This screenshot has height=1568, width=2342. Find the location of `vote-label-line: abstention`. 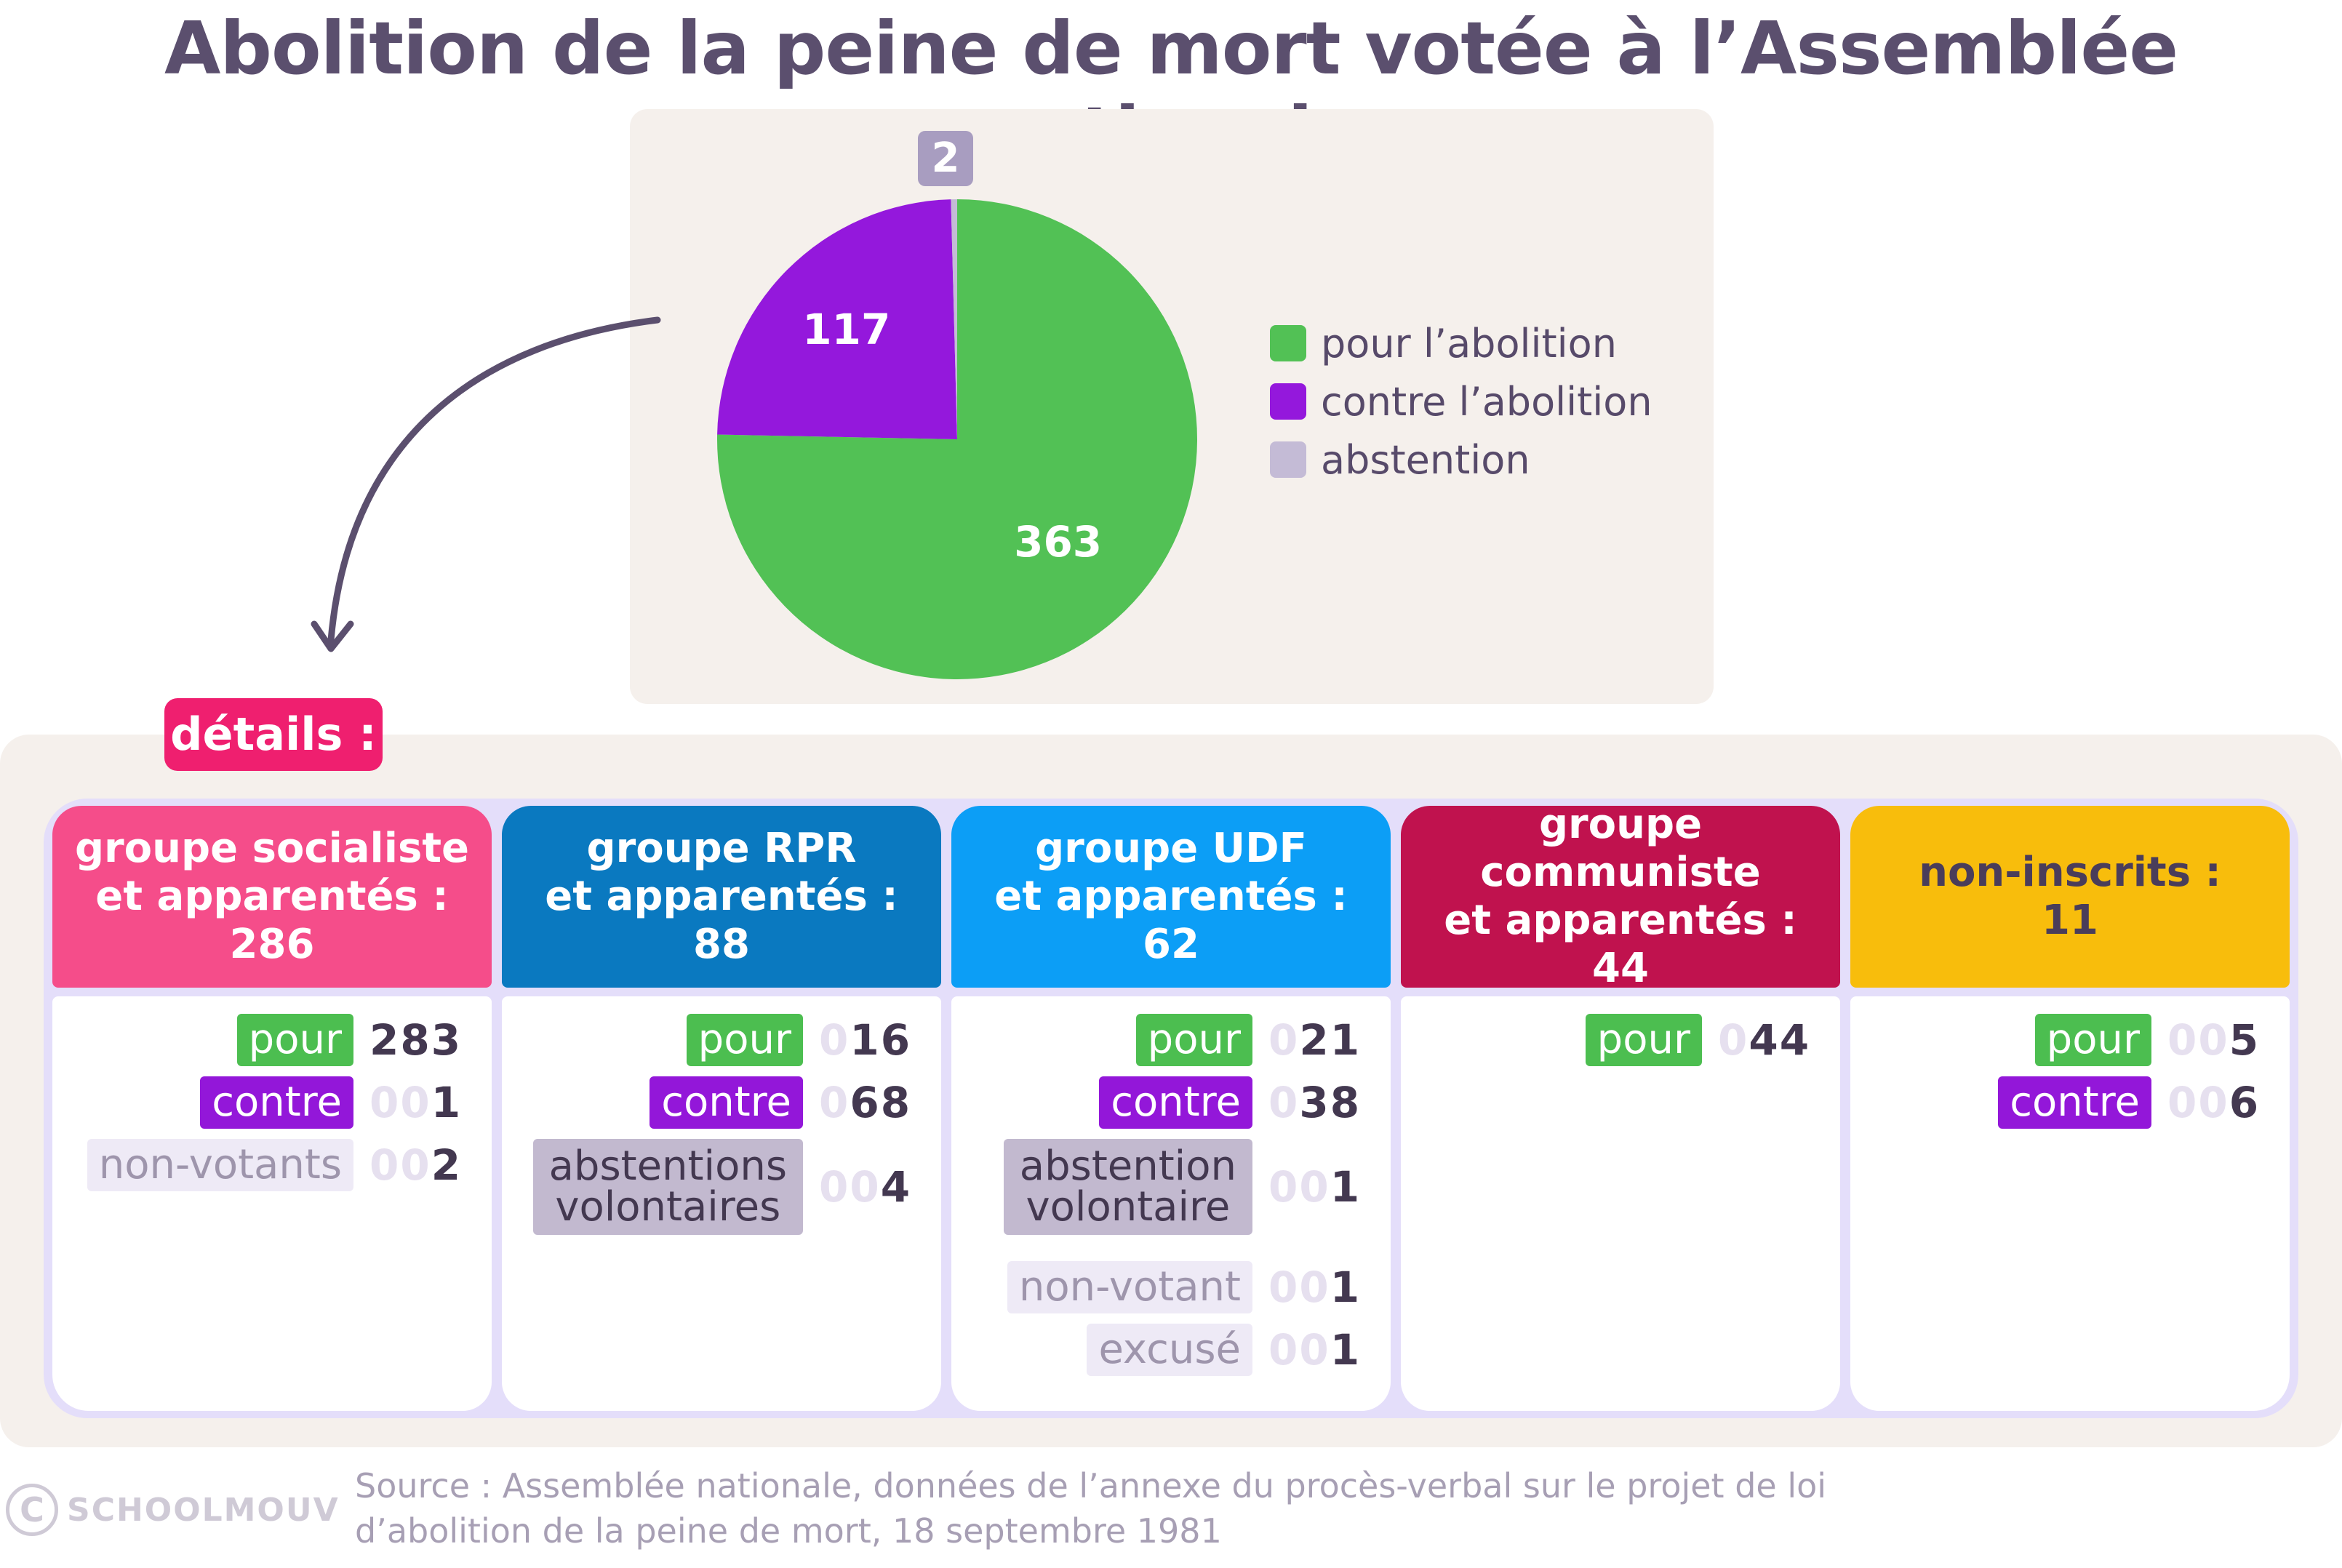

vote-label-line: abstention is located at coordinates (1127, 1166).